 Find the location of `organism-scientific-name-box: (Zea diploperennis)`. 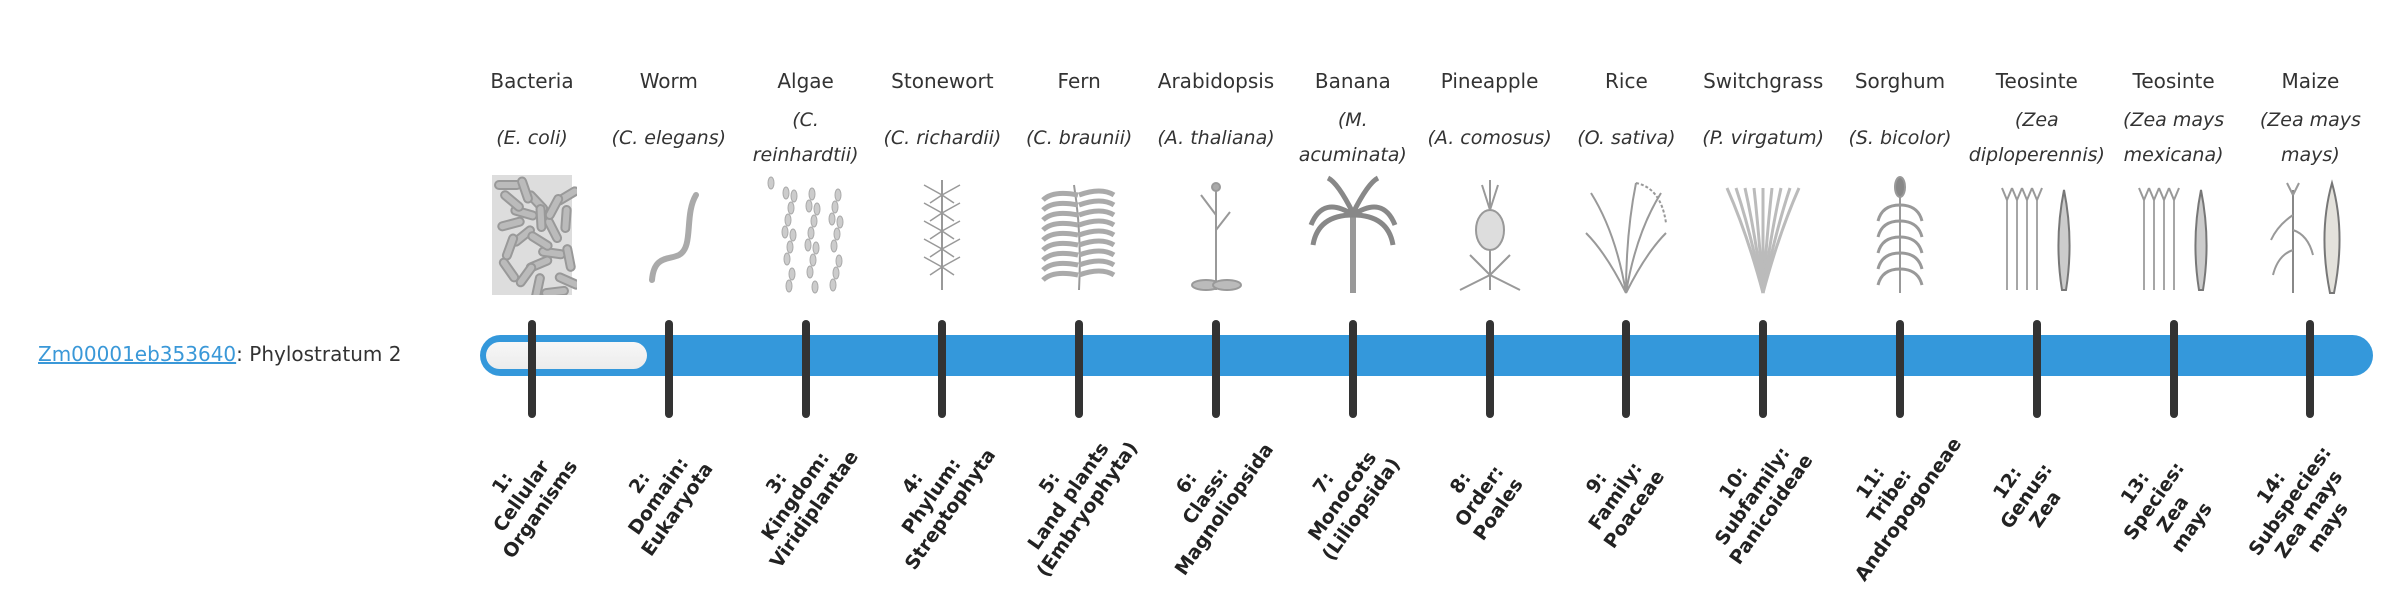

organism-scientific-name-box: (Zea diploperennis) is located at coordinates (2037, 138).